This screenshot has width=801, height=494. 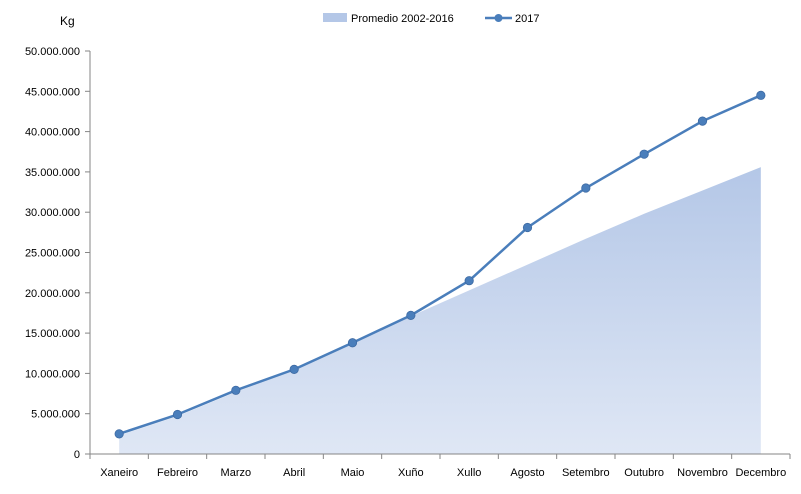 What do you see at coordinates (586, 473) in the screenshot?
I see `x-tick-label: Setembro` at bounding box center [586, 473].